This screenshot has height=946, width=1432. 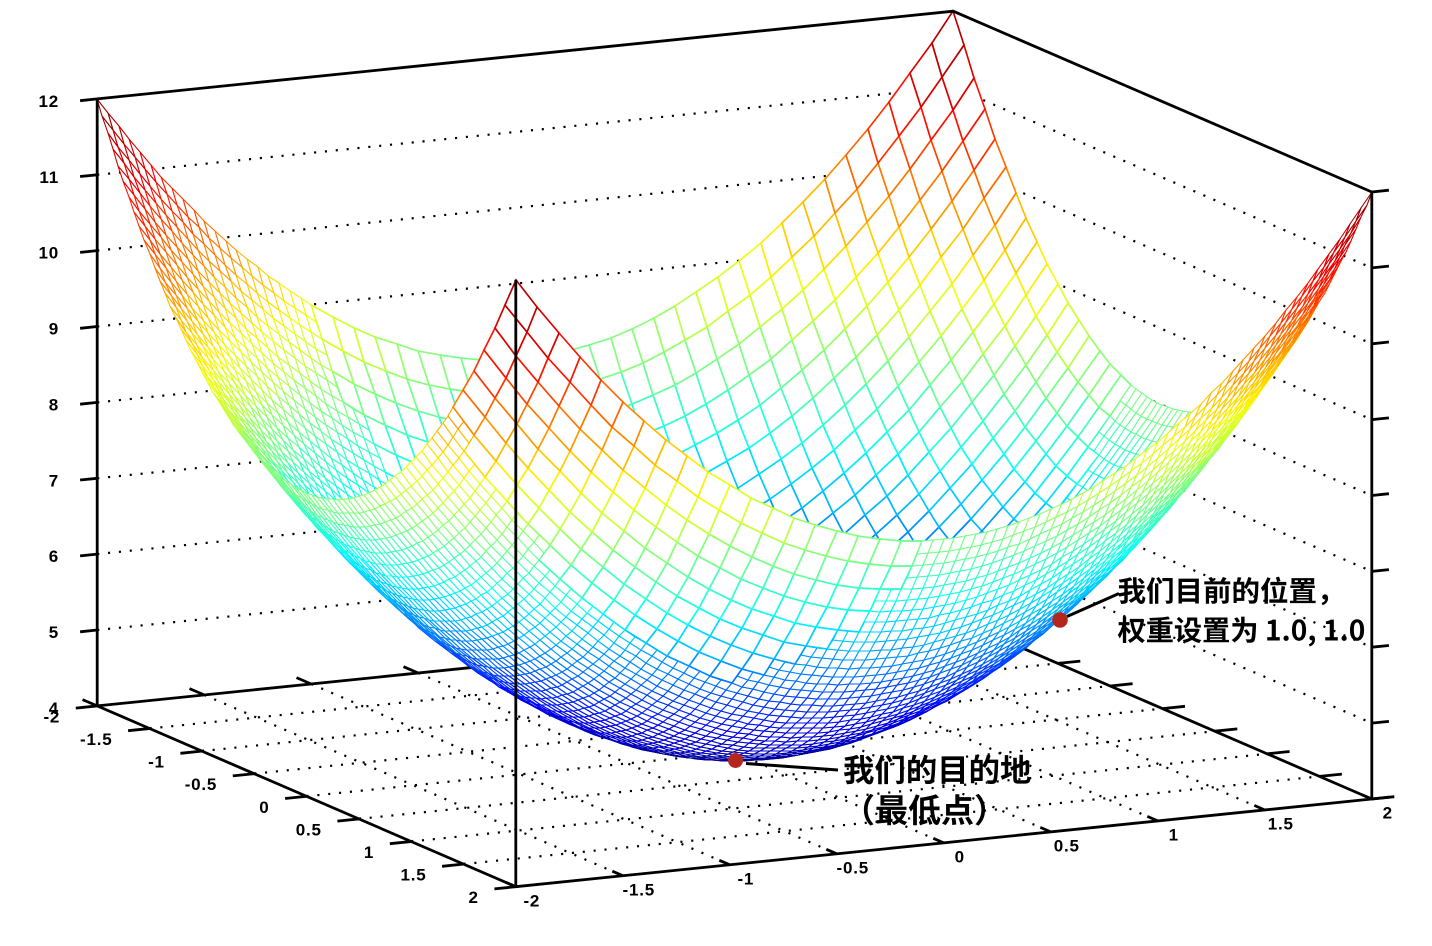 What do you see at coordinates (54, 404) in the screenshot?
I see `svg-text: 8` at bounding box center [54, 404].